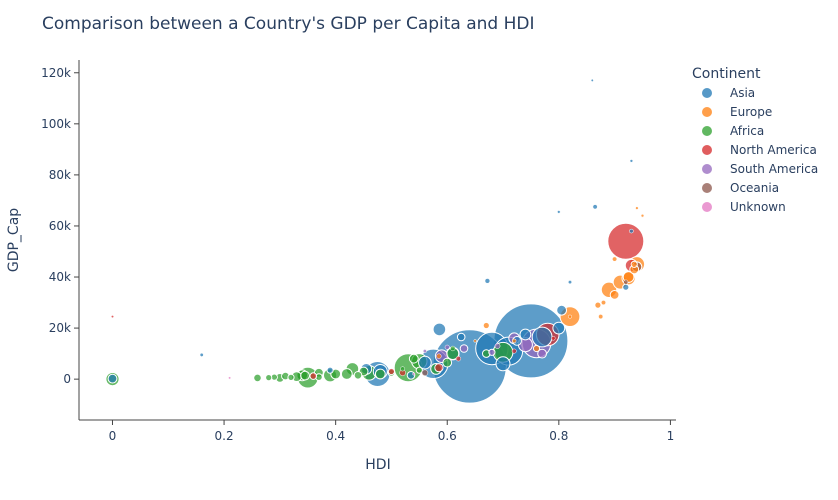 The image size is (838, 500). I want to click on legend-item-oceania: Oceania, so click(740, 188).